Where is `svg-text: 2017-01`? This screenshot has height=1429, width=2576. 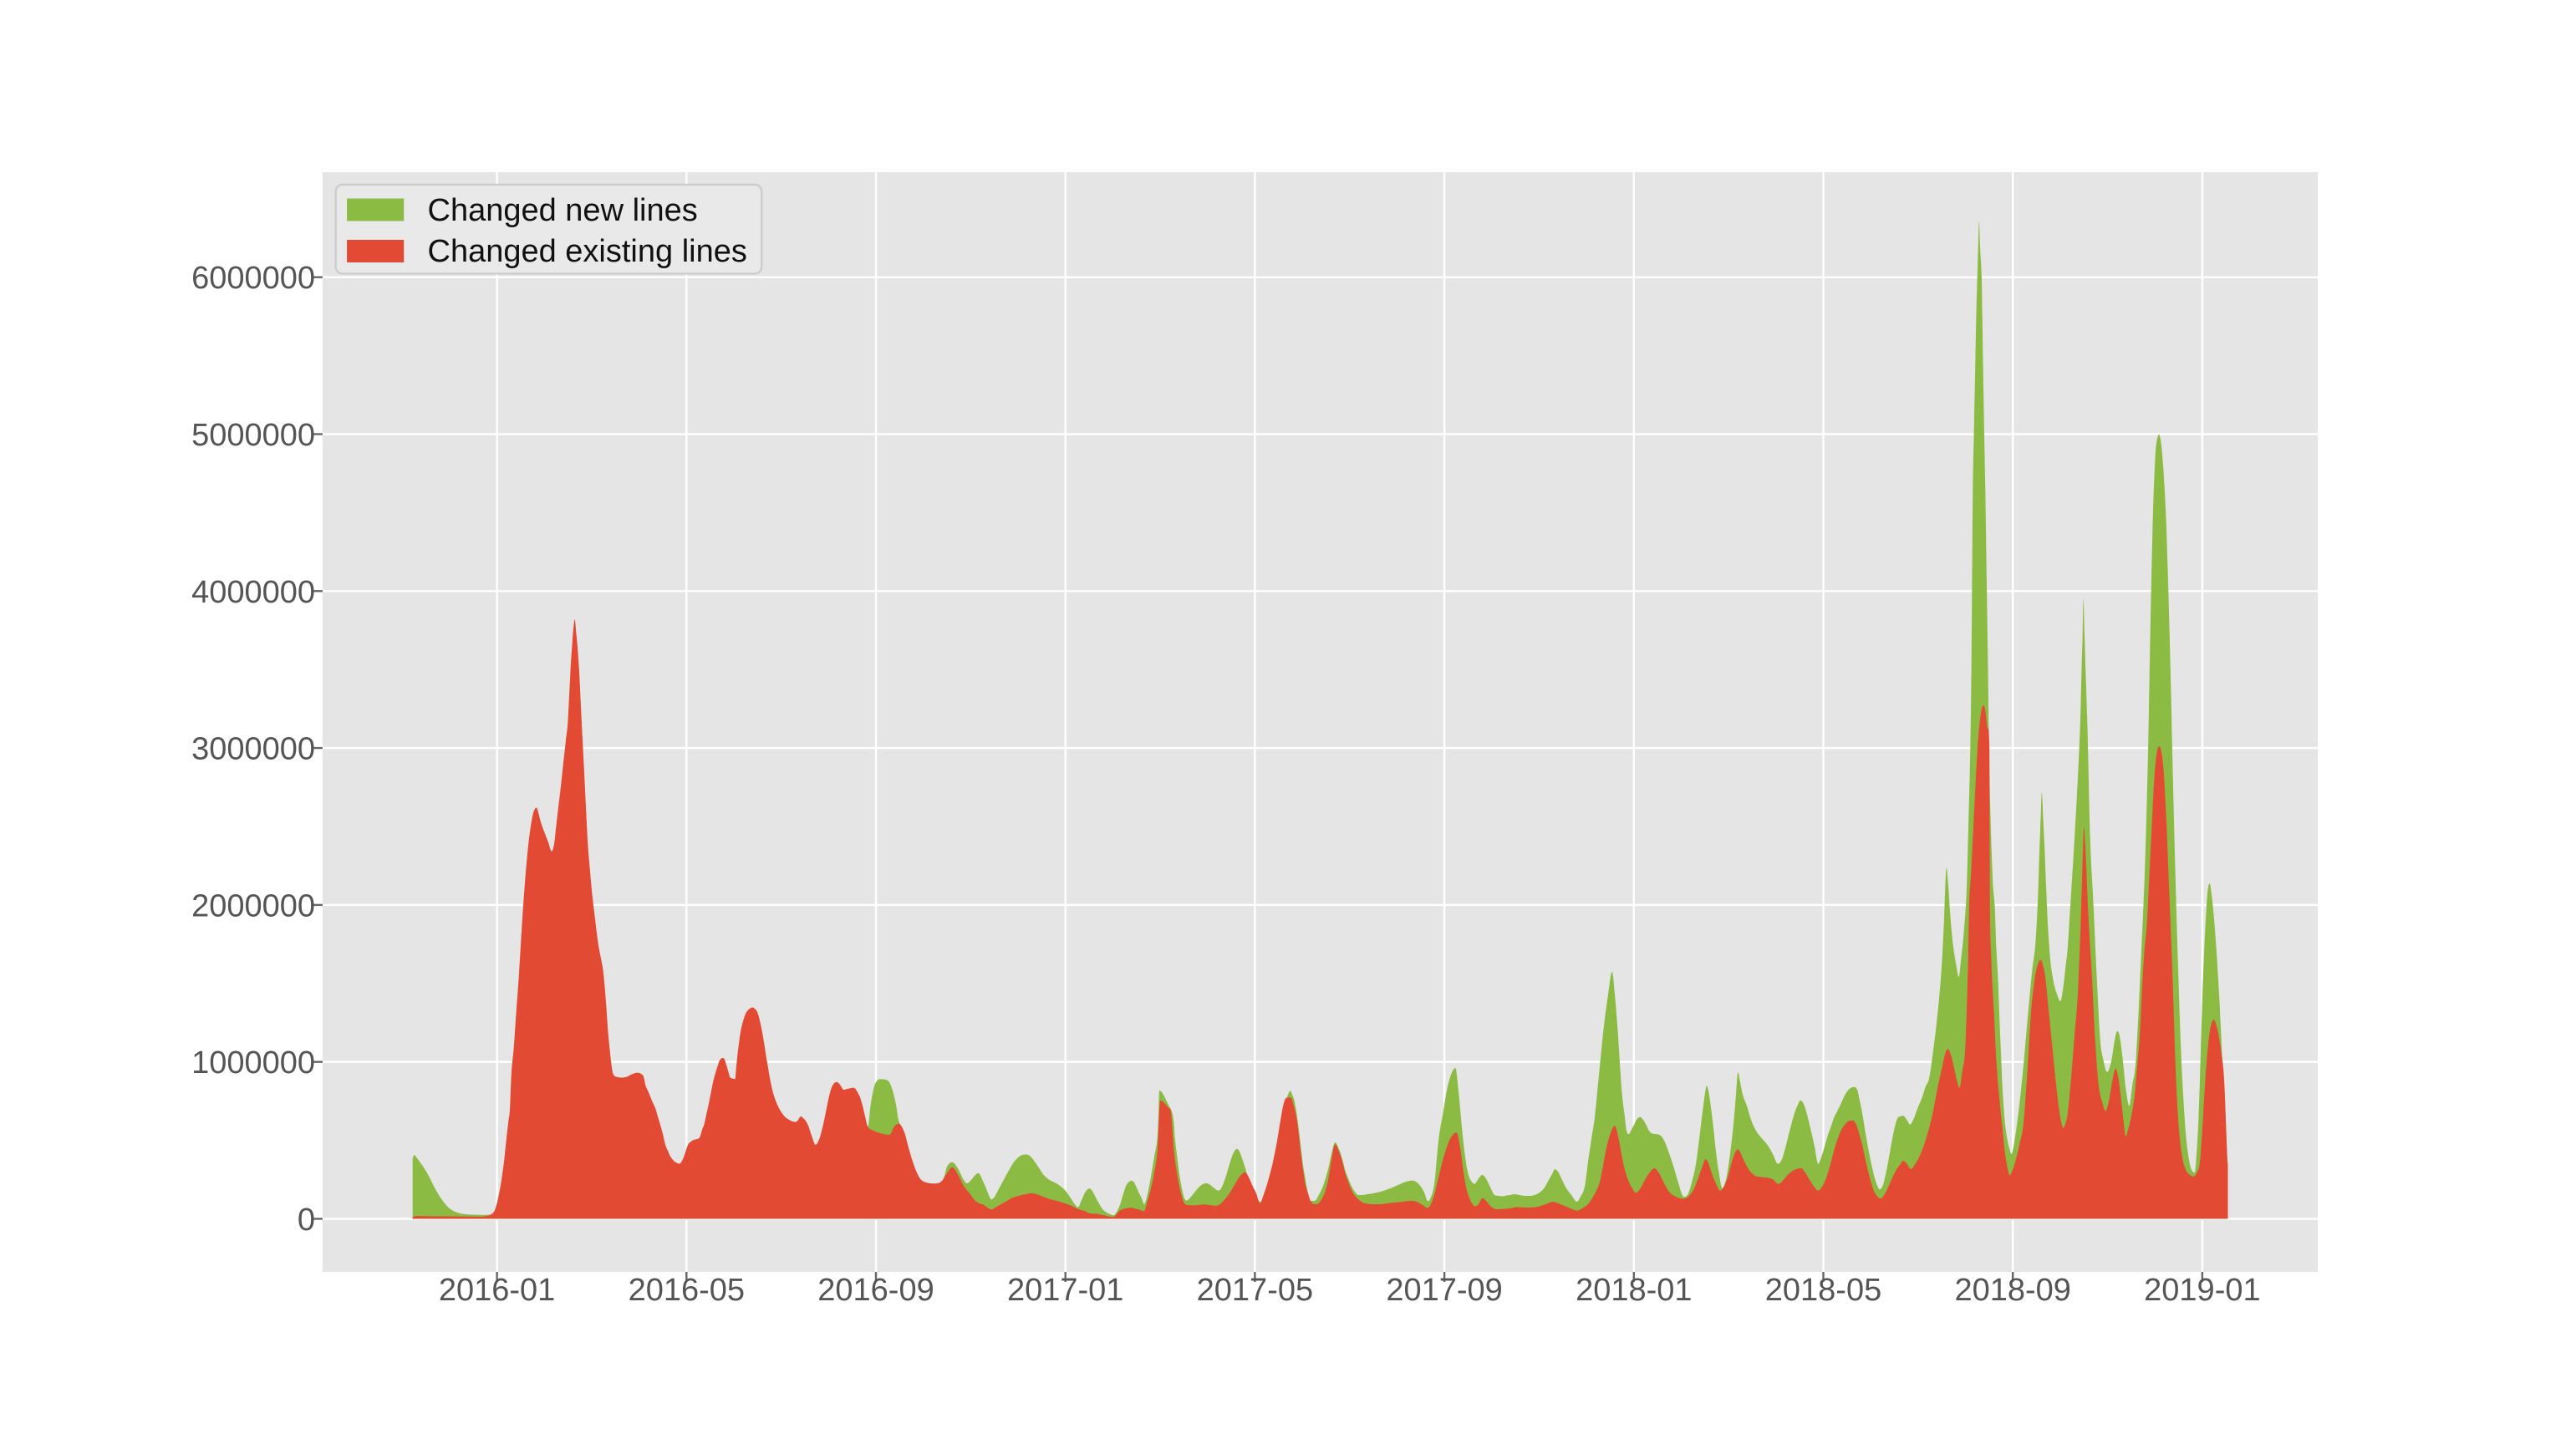 svg-text: 2017-01 is located at coordinates (1065, 1290).